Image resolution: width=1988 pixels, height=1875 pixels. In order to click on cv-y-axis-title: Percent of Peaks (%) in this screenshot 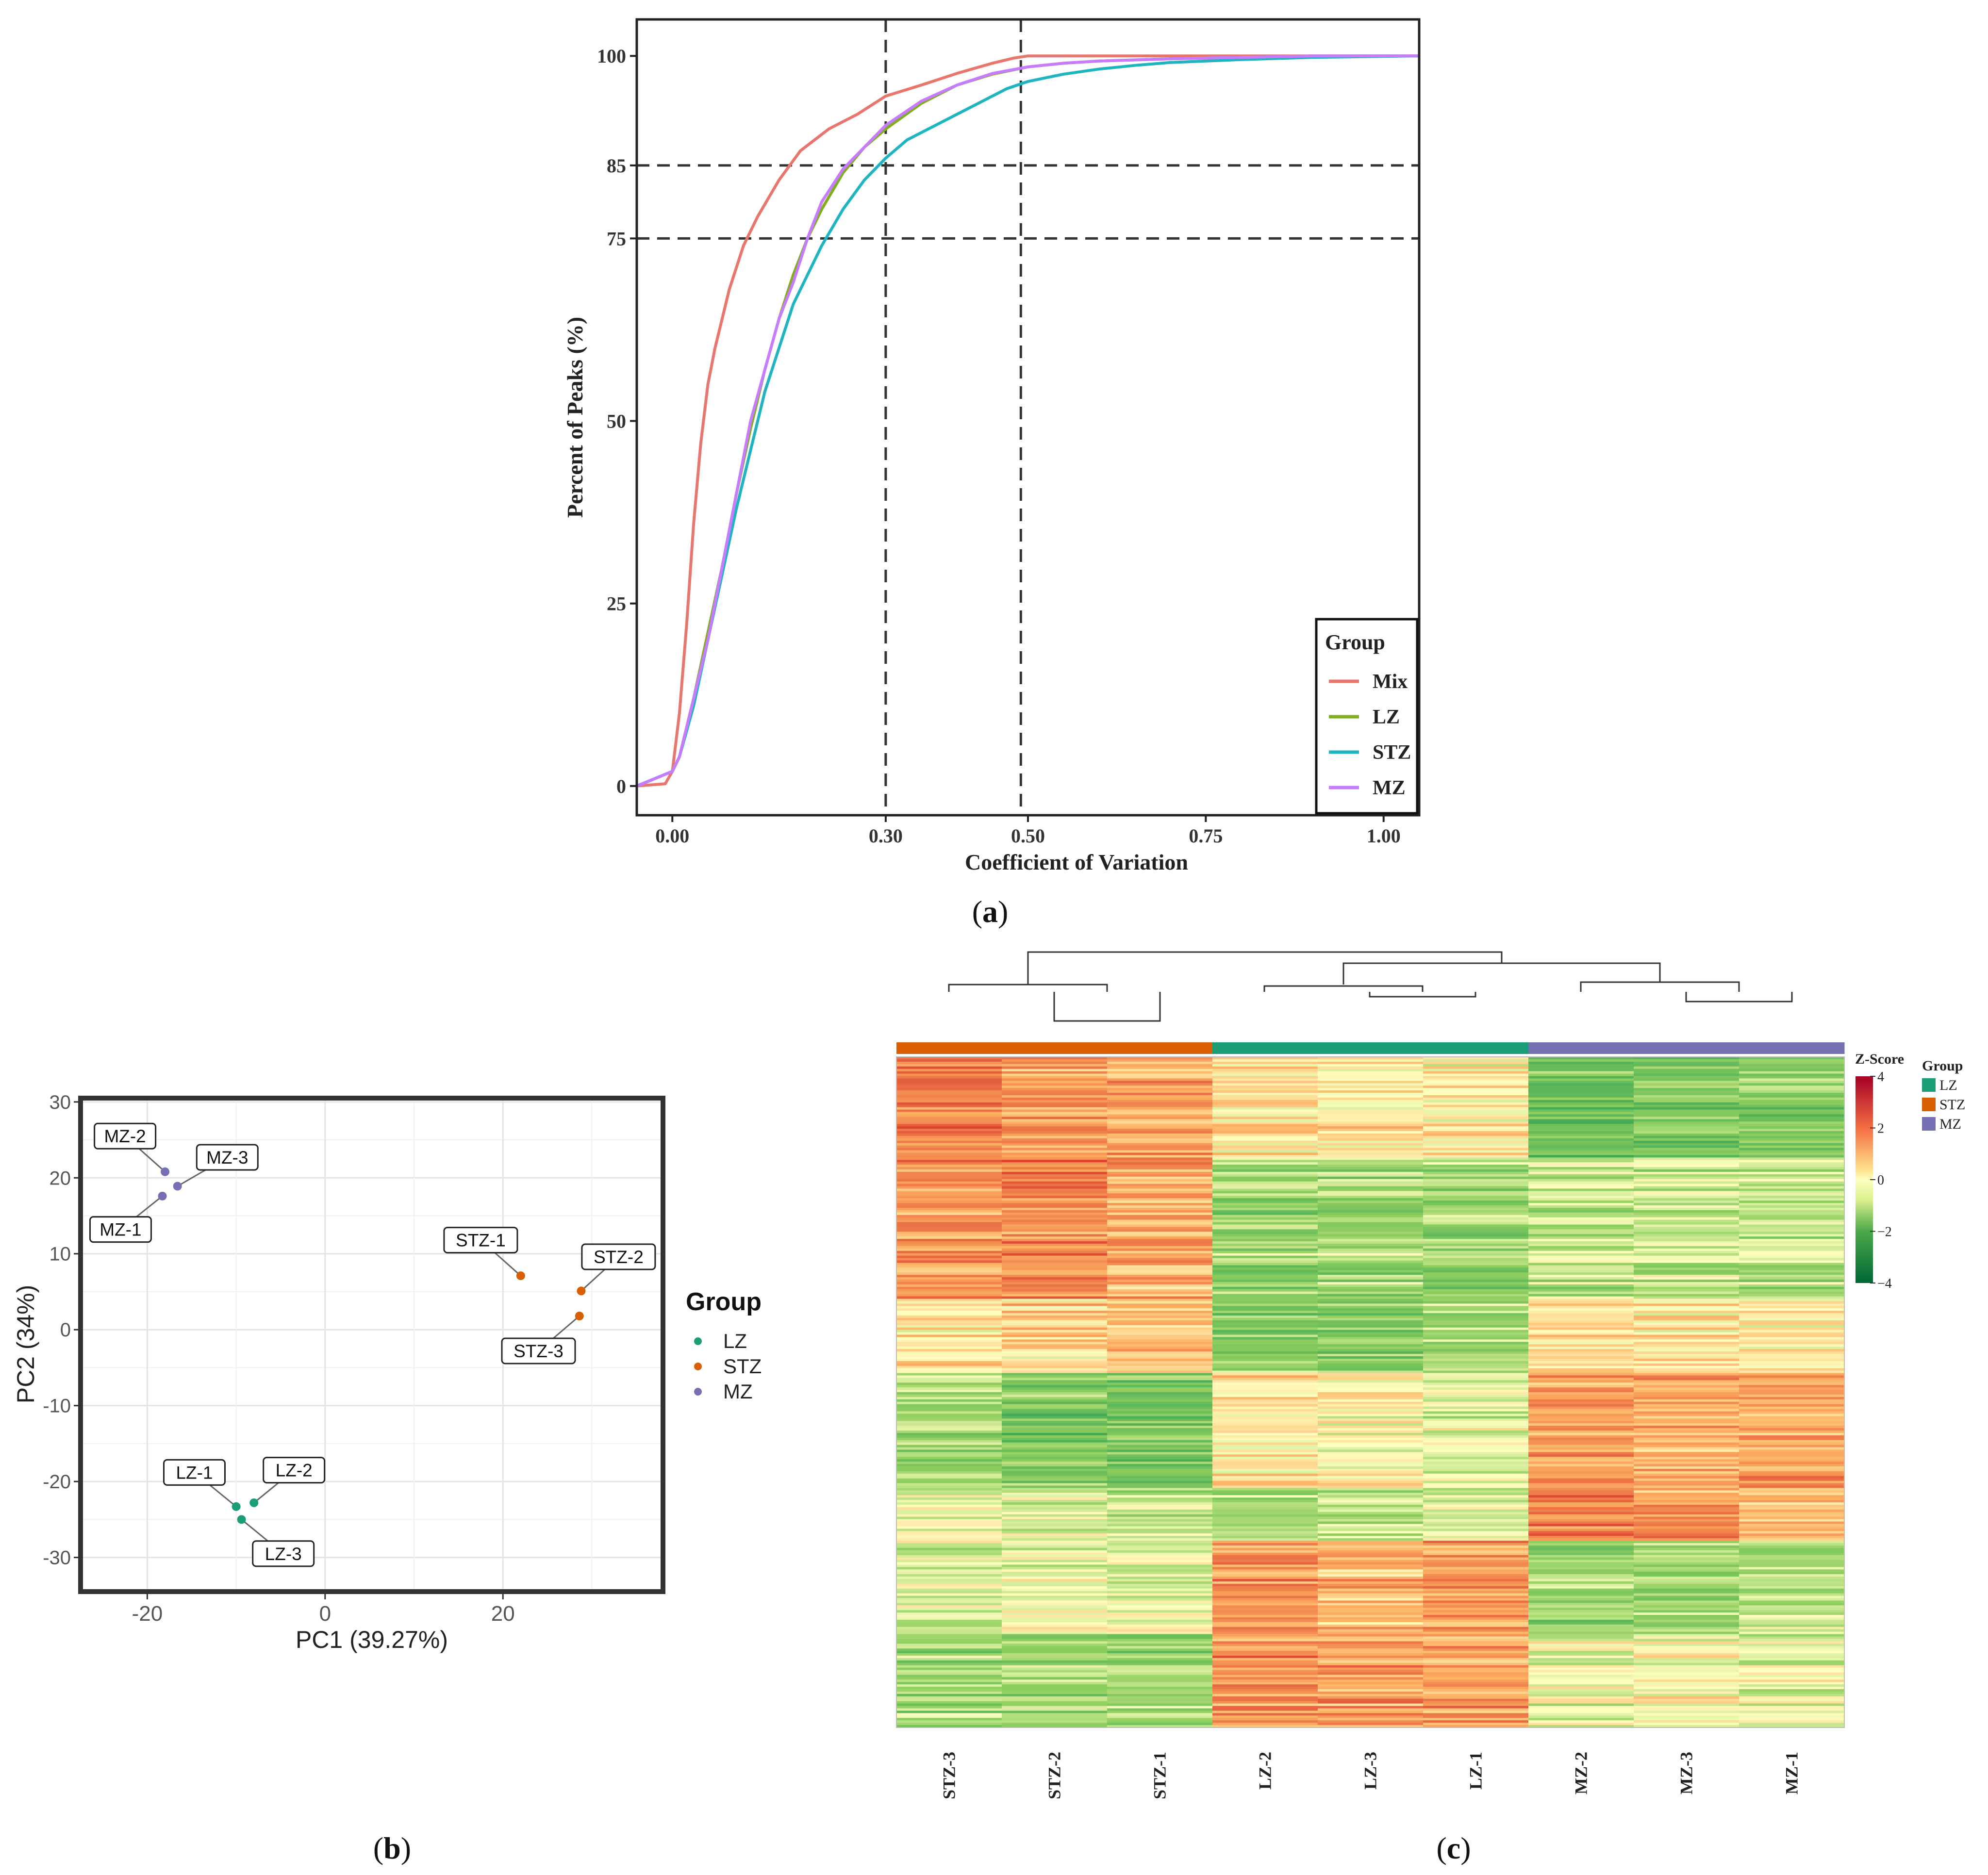, I will do `click(575, 417)`.